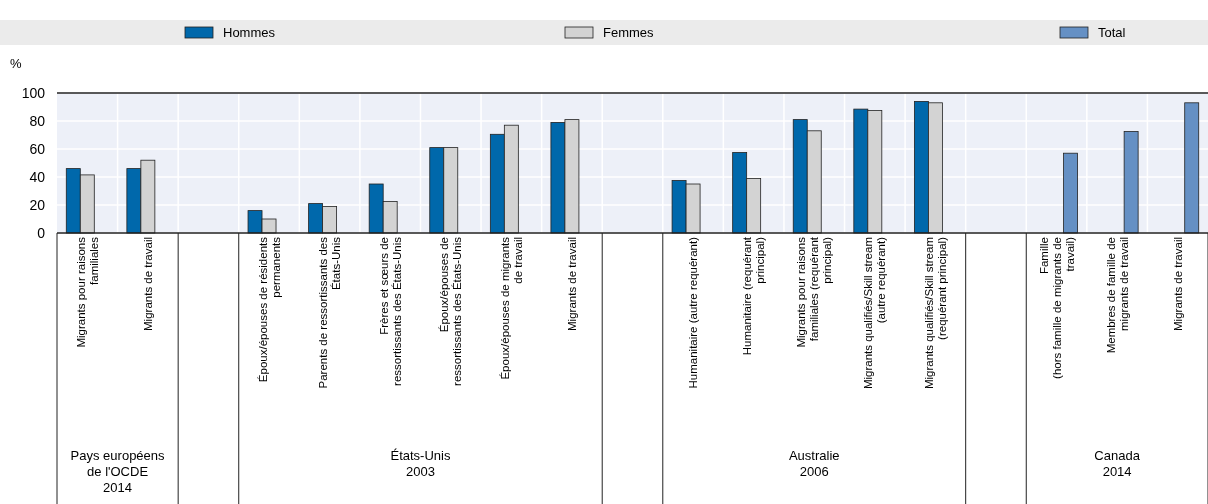 The height and width of the screenshot is (504, 1208). What do you see at coordinates (420, 463) in the screenshot?
I see `text: États-Unis 2003` at bounding box center [420, 463].